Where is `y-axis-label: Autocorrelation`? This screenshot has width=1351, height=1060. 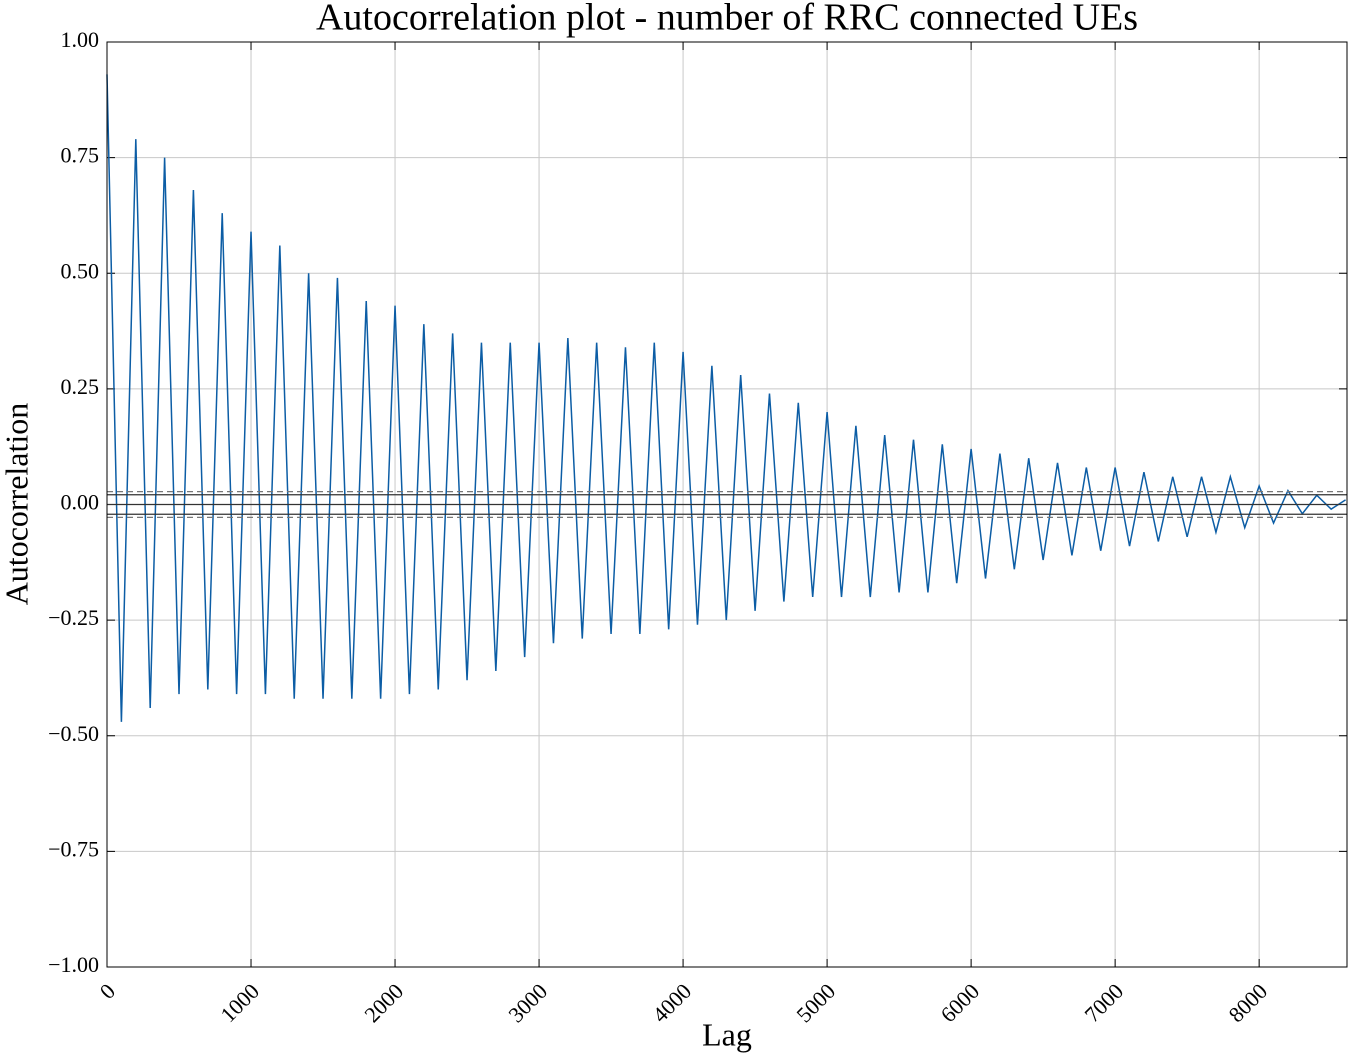
y-axis-label: Autocorrelation is located at coordinates (17, 504).